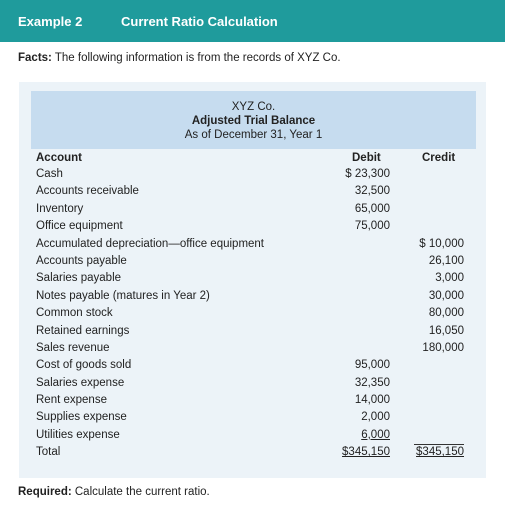 The width and height of the screenshot is (505, 505). Describe the element at coordinates (79, 278) in the screenshot. I see `account-name: Salaries payable` at that location.